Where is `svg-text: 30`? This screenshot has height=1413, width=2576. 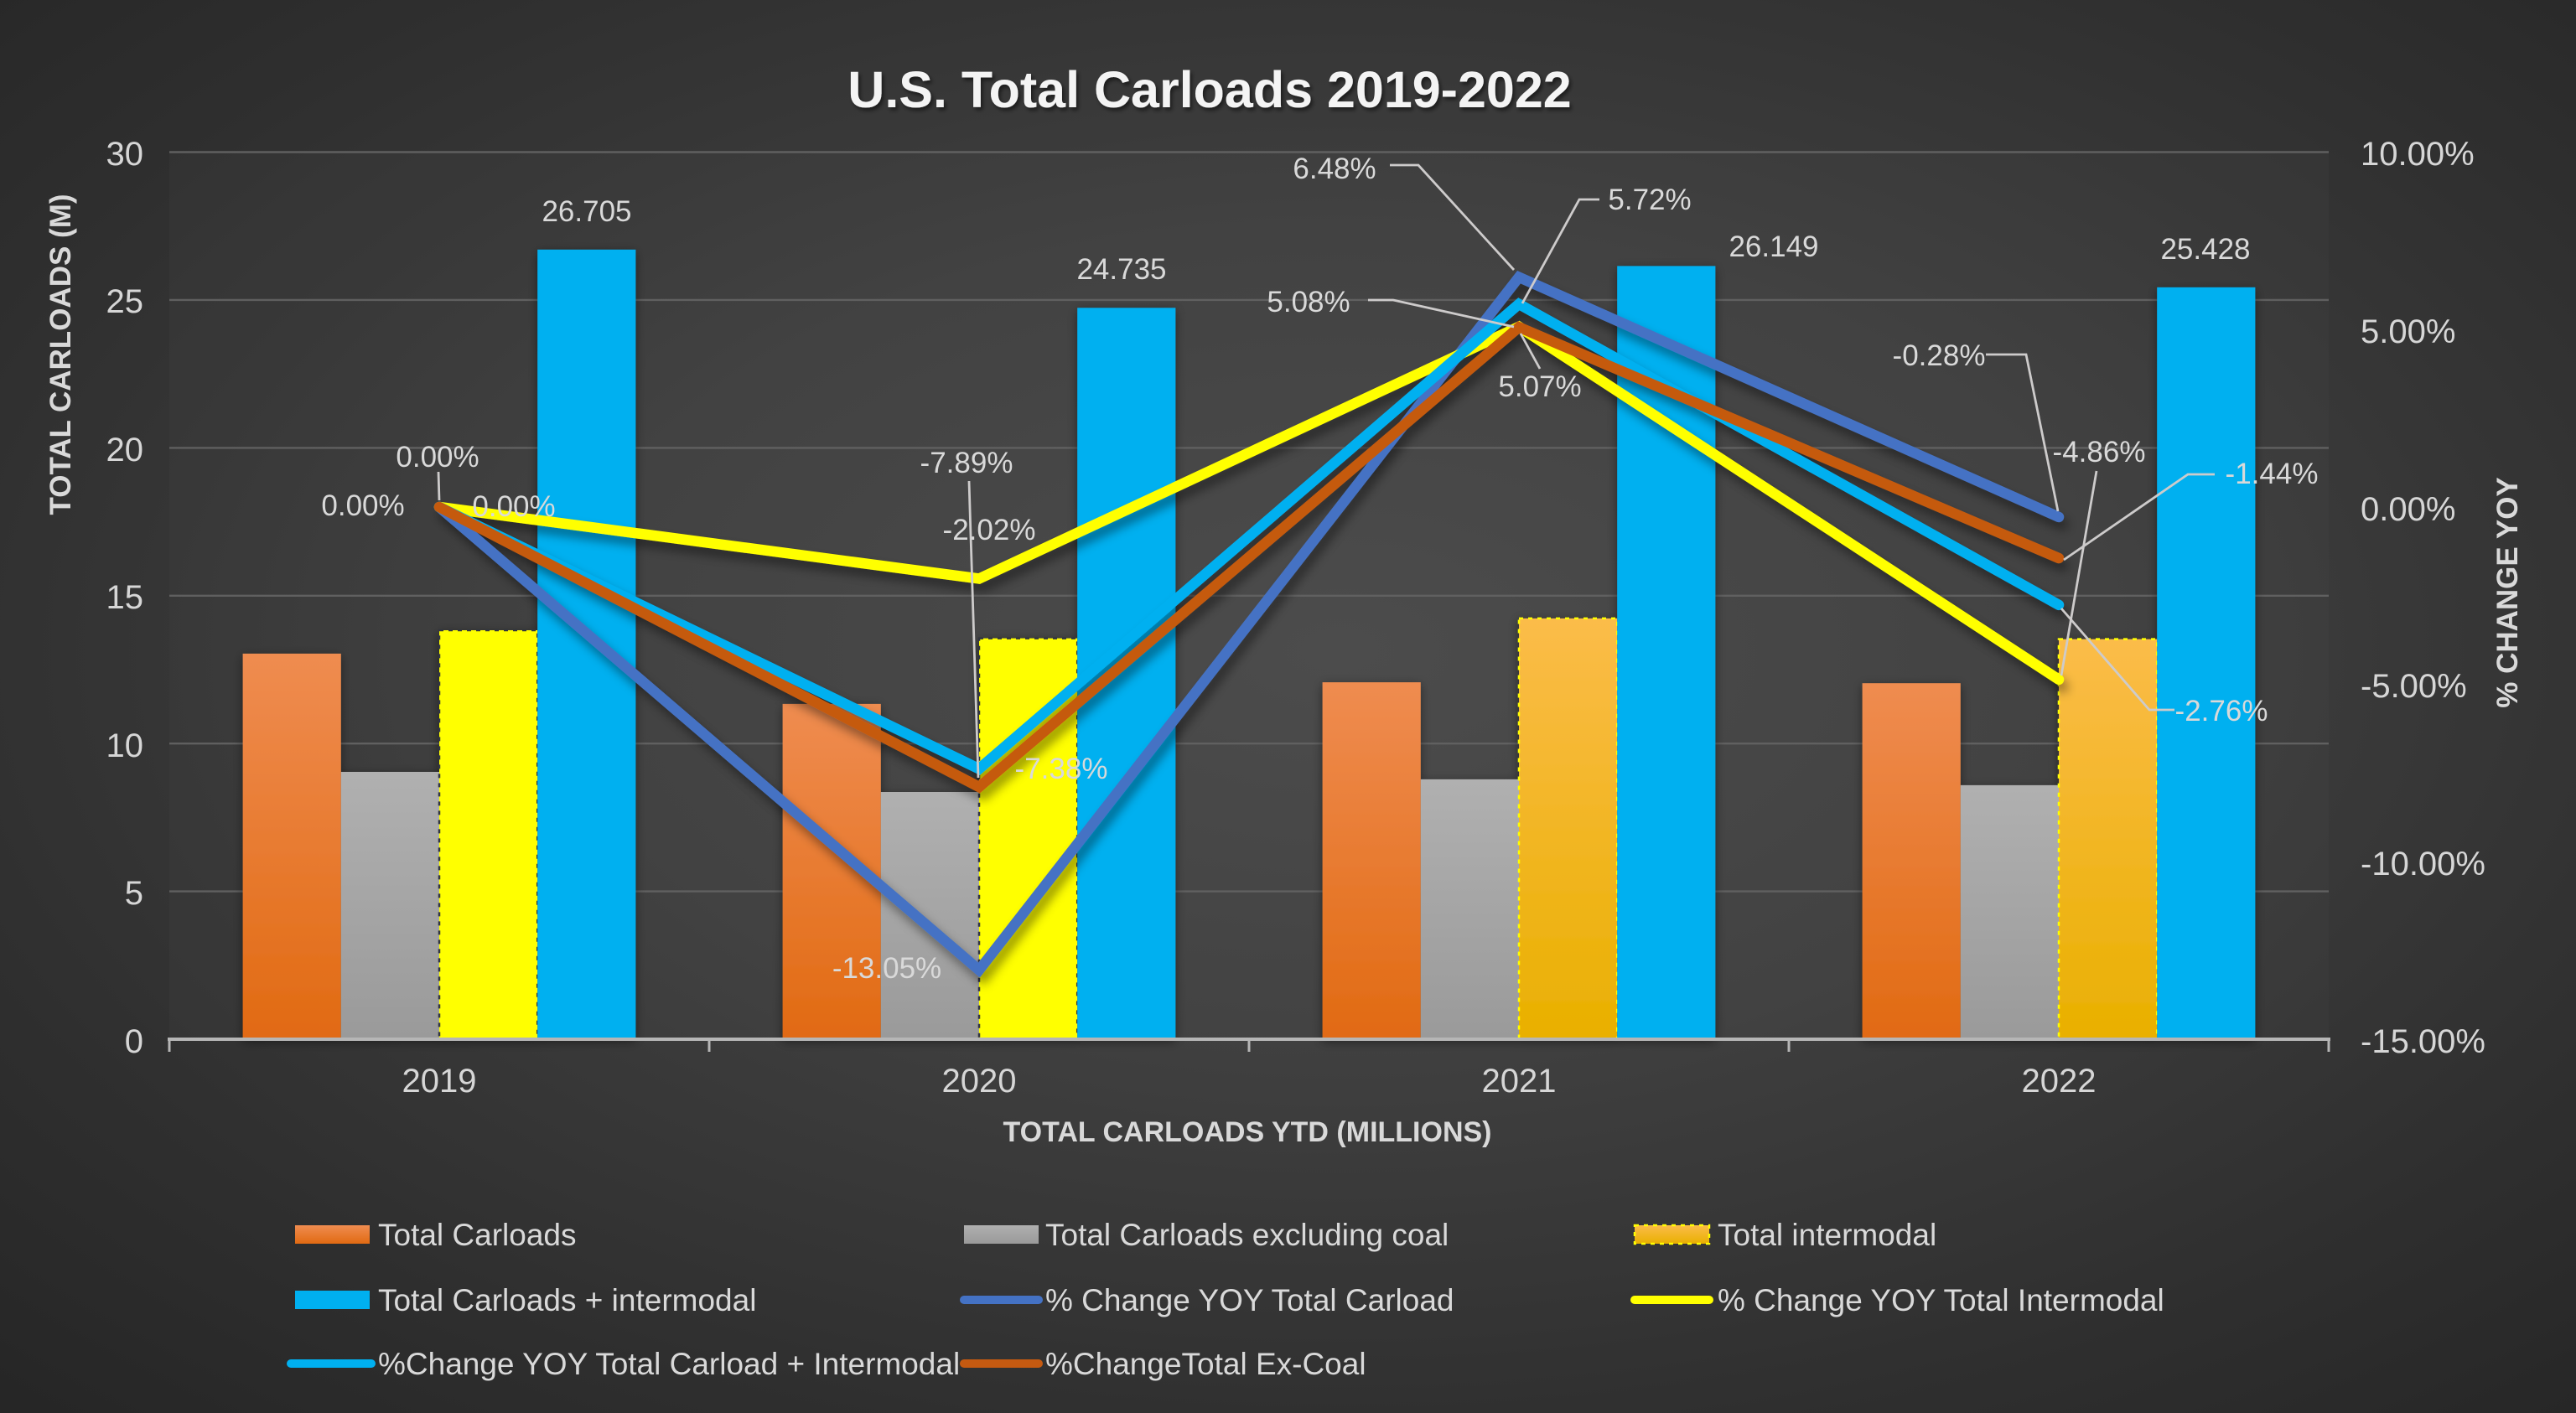
svg-text: 30 is located at coordinates (125, 154).